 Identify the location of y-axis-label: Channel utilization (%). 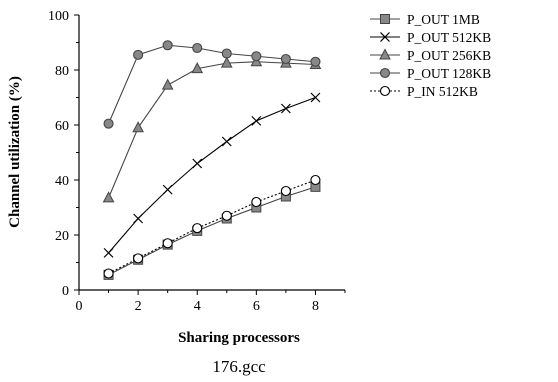
(15, 152).